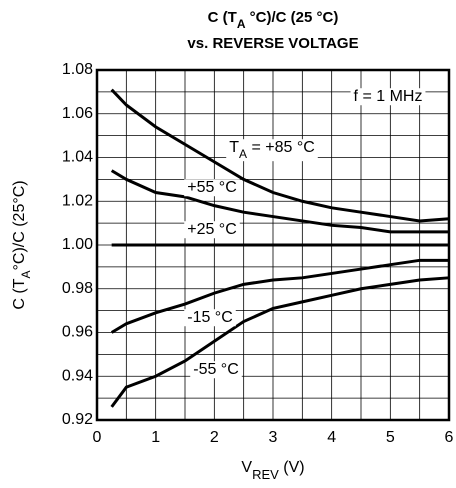 The height and width of the screenshot is (488, 456). What do you see at coordinates (77, 200) in the screenshot?
I see `y-tick-label: 1.02` at bounding box center [77, 200].